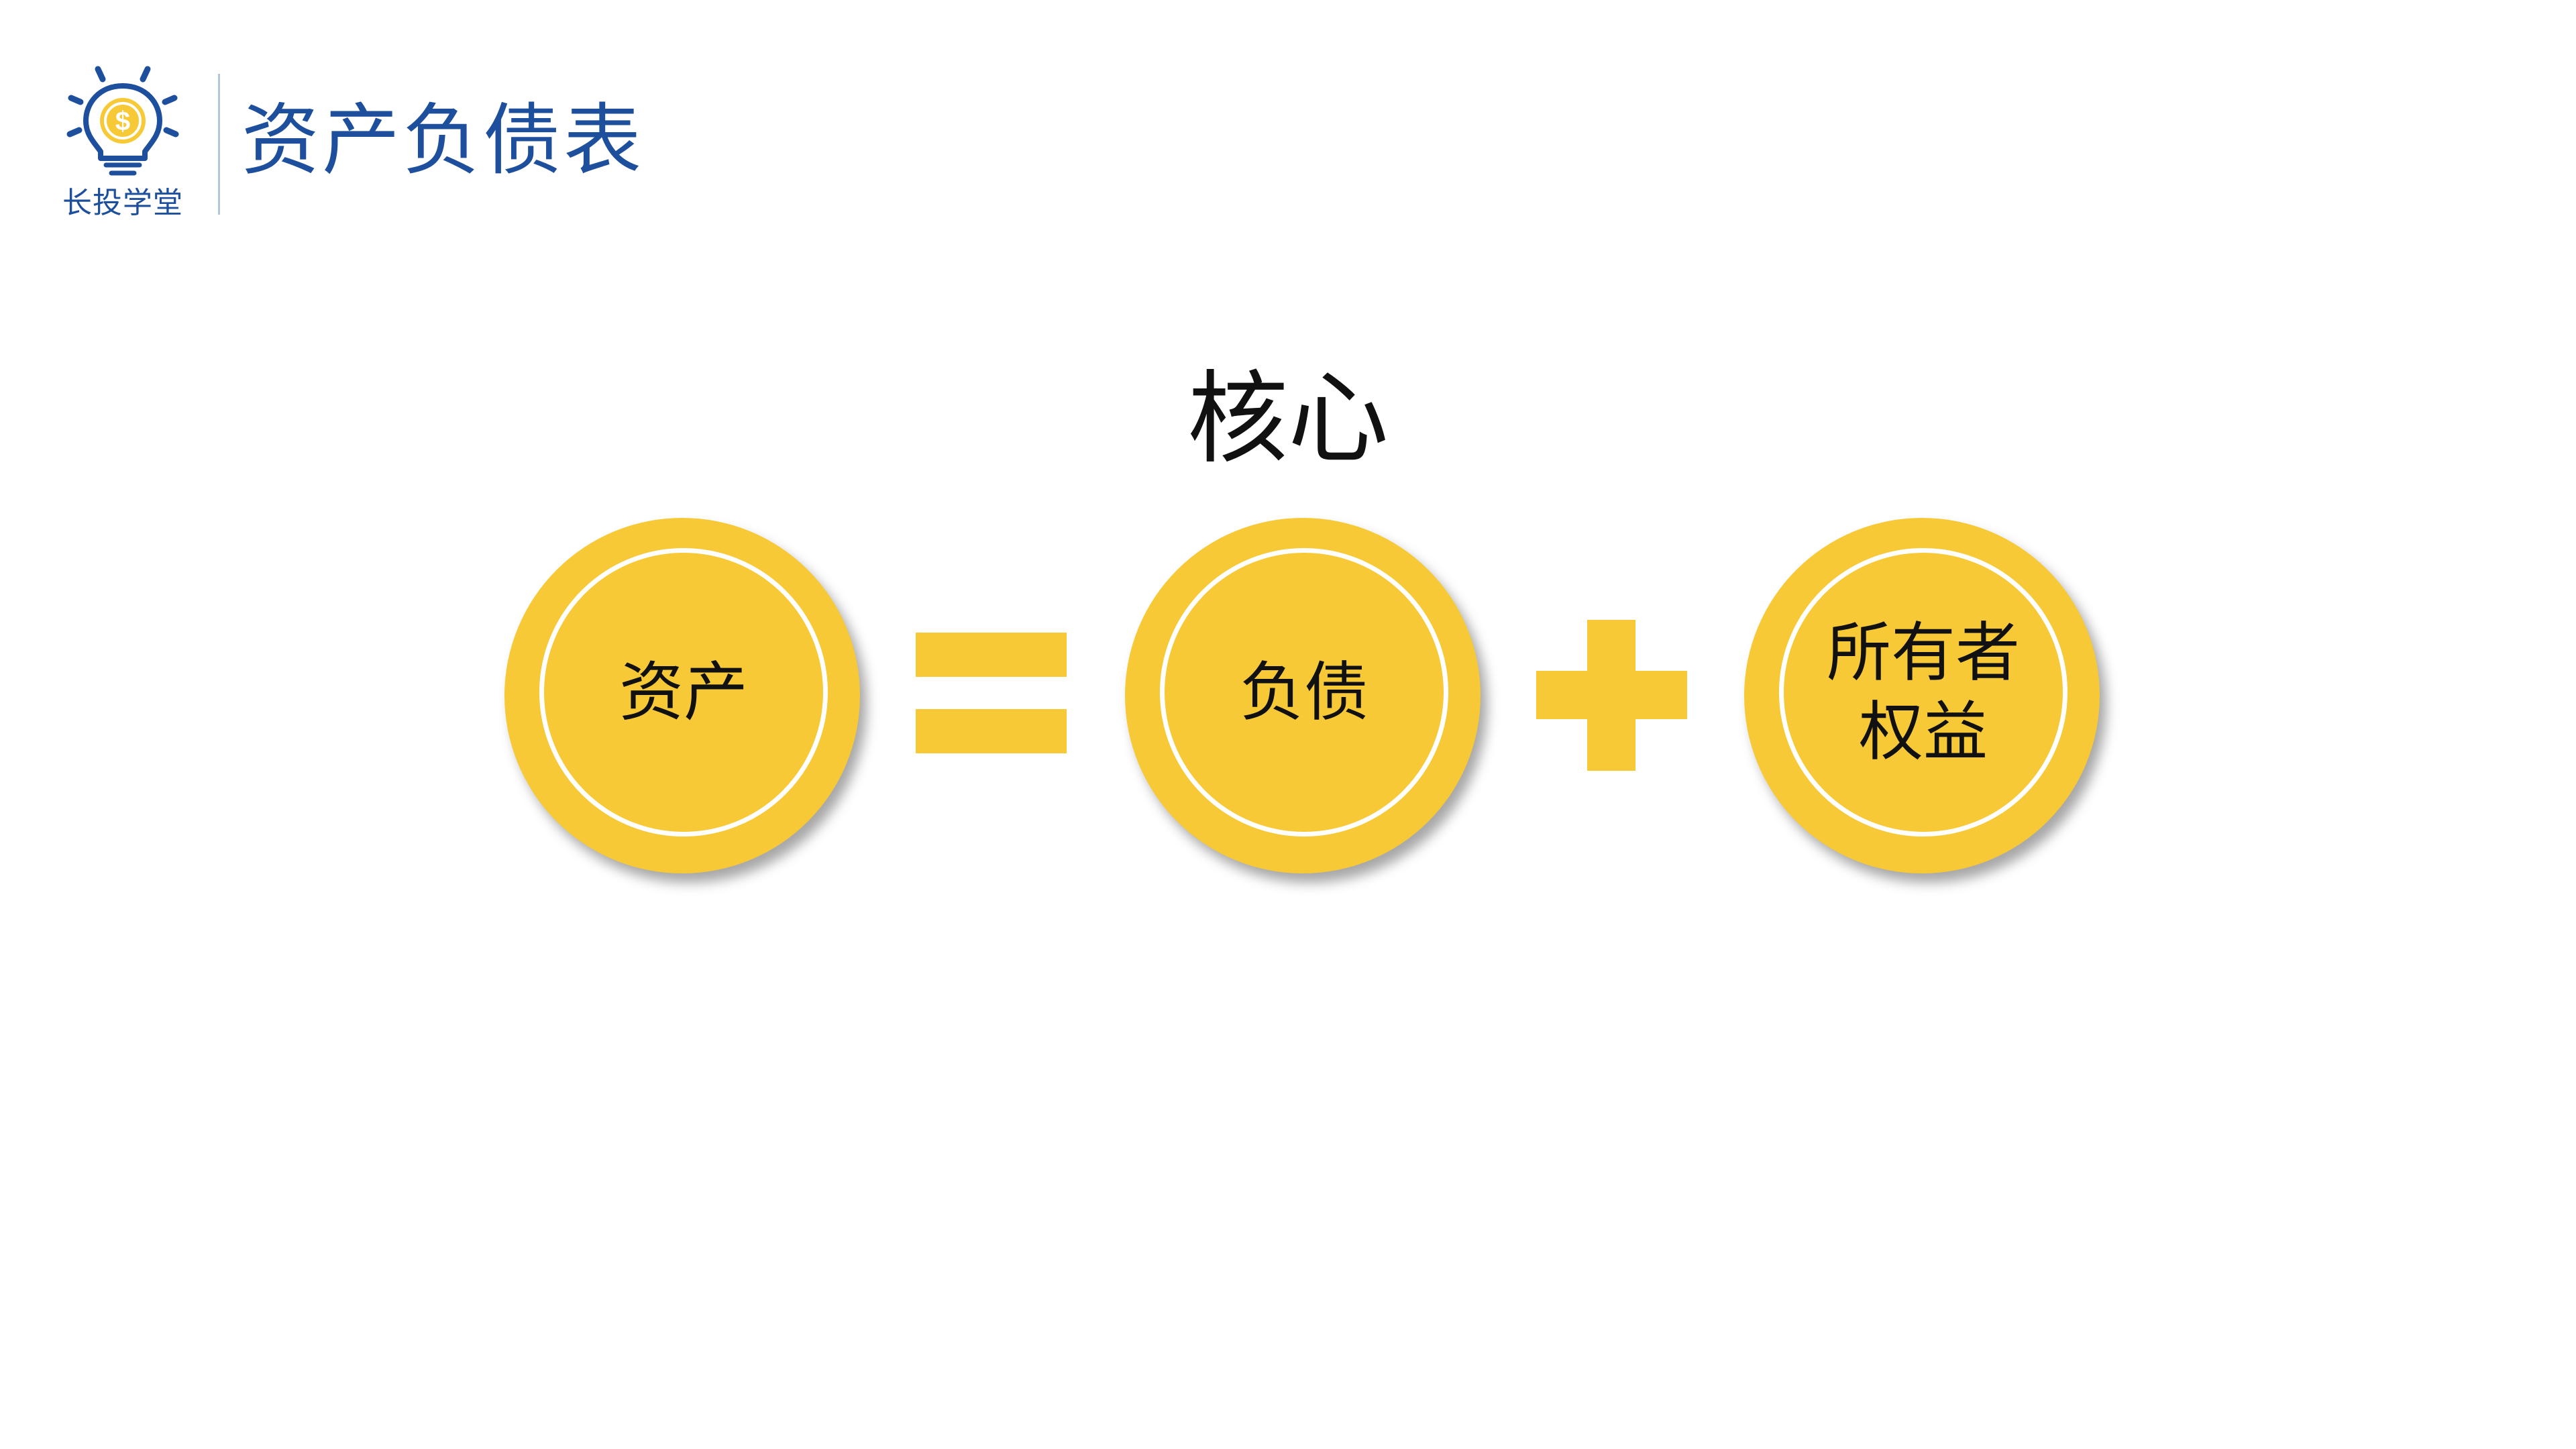 Image resolution: width=2576 pixels, height=1449 pixels. Describe the element at coordinates (991, 655) in the screenshot. I see `equals-sign-top-bar` at that location.